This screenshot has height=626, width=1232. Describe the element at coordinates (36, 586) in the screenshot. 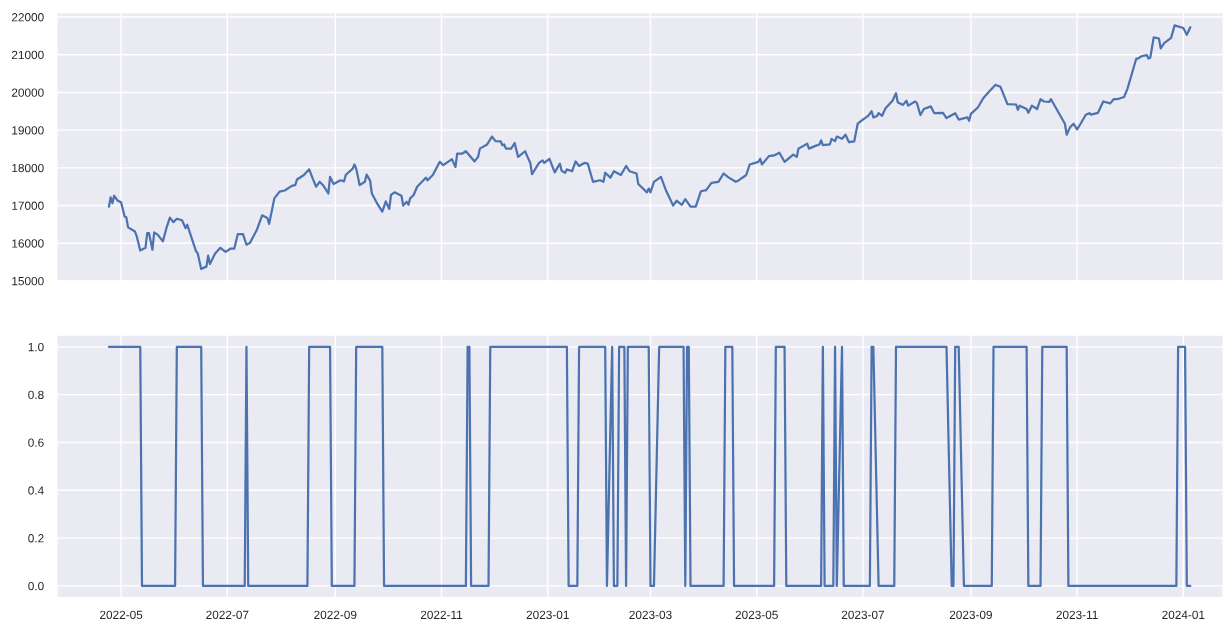

I see `y-tick-label: 0.0` at that location.